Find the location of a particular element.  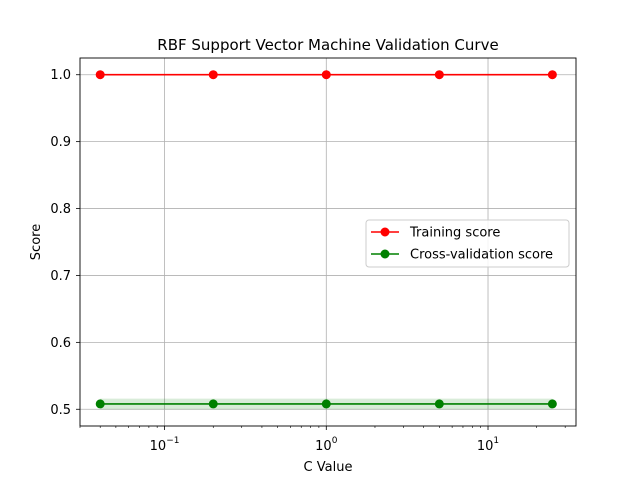

y-tick-label: 0.8 is located at coordinates (60, 209).